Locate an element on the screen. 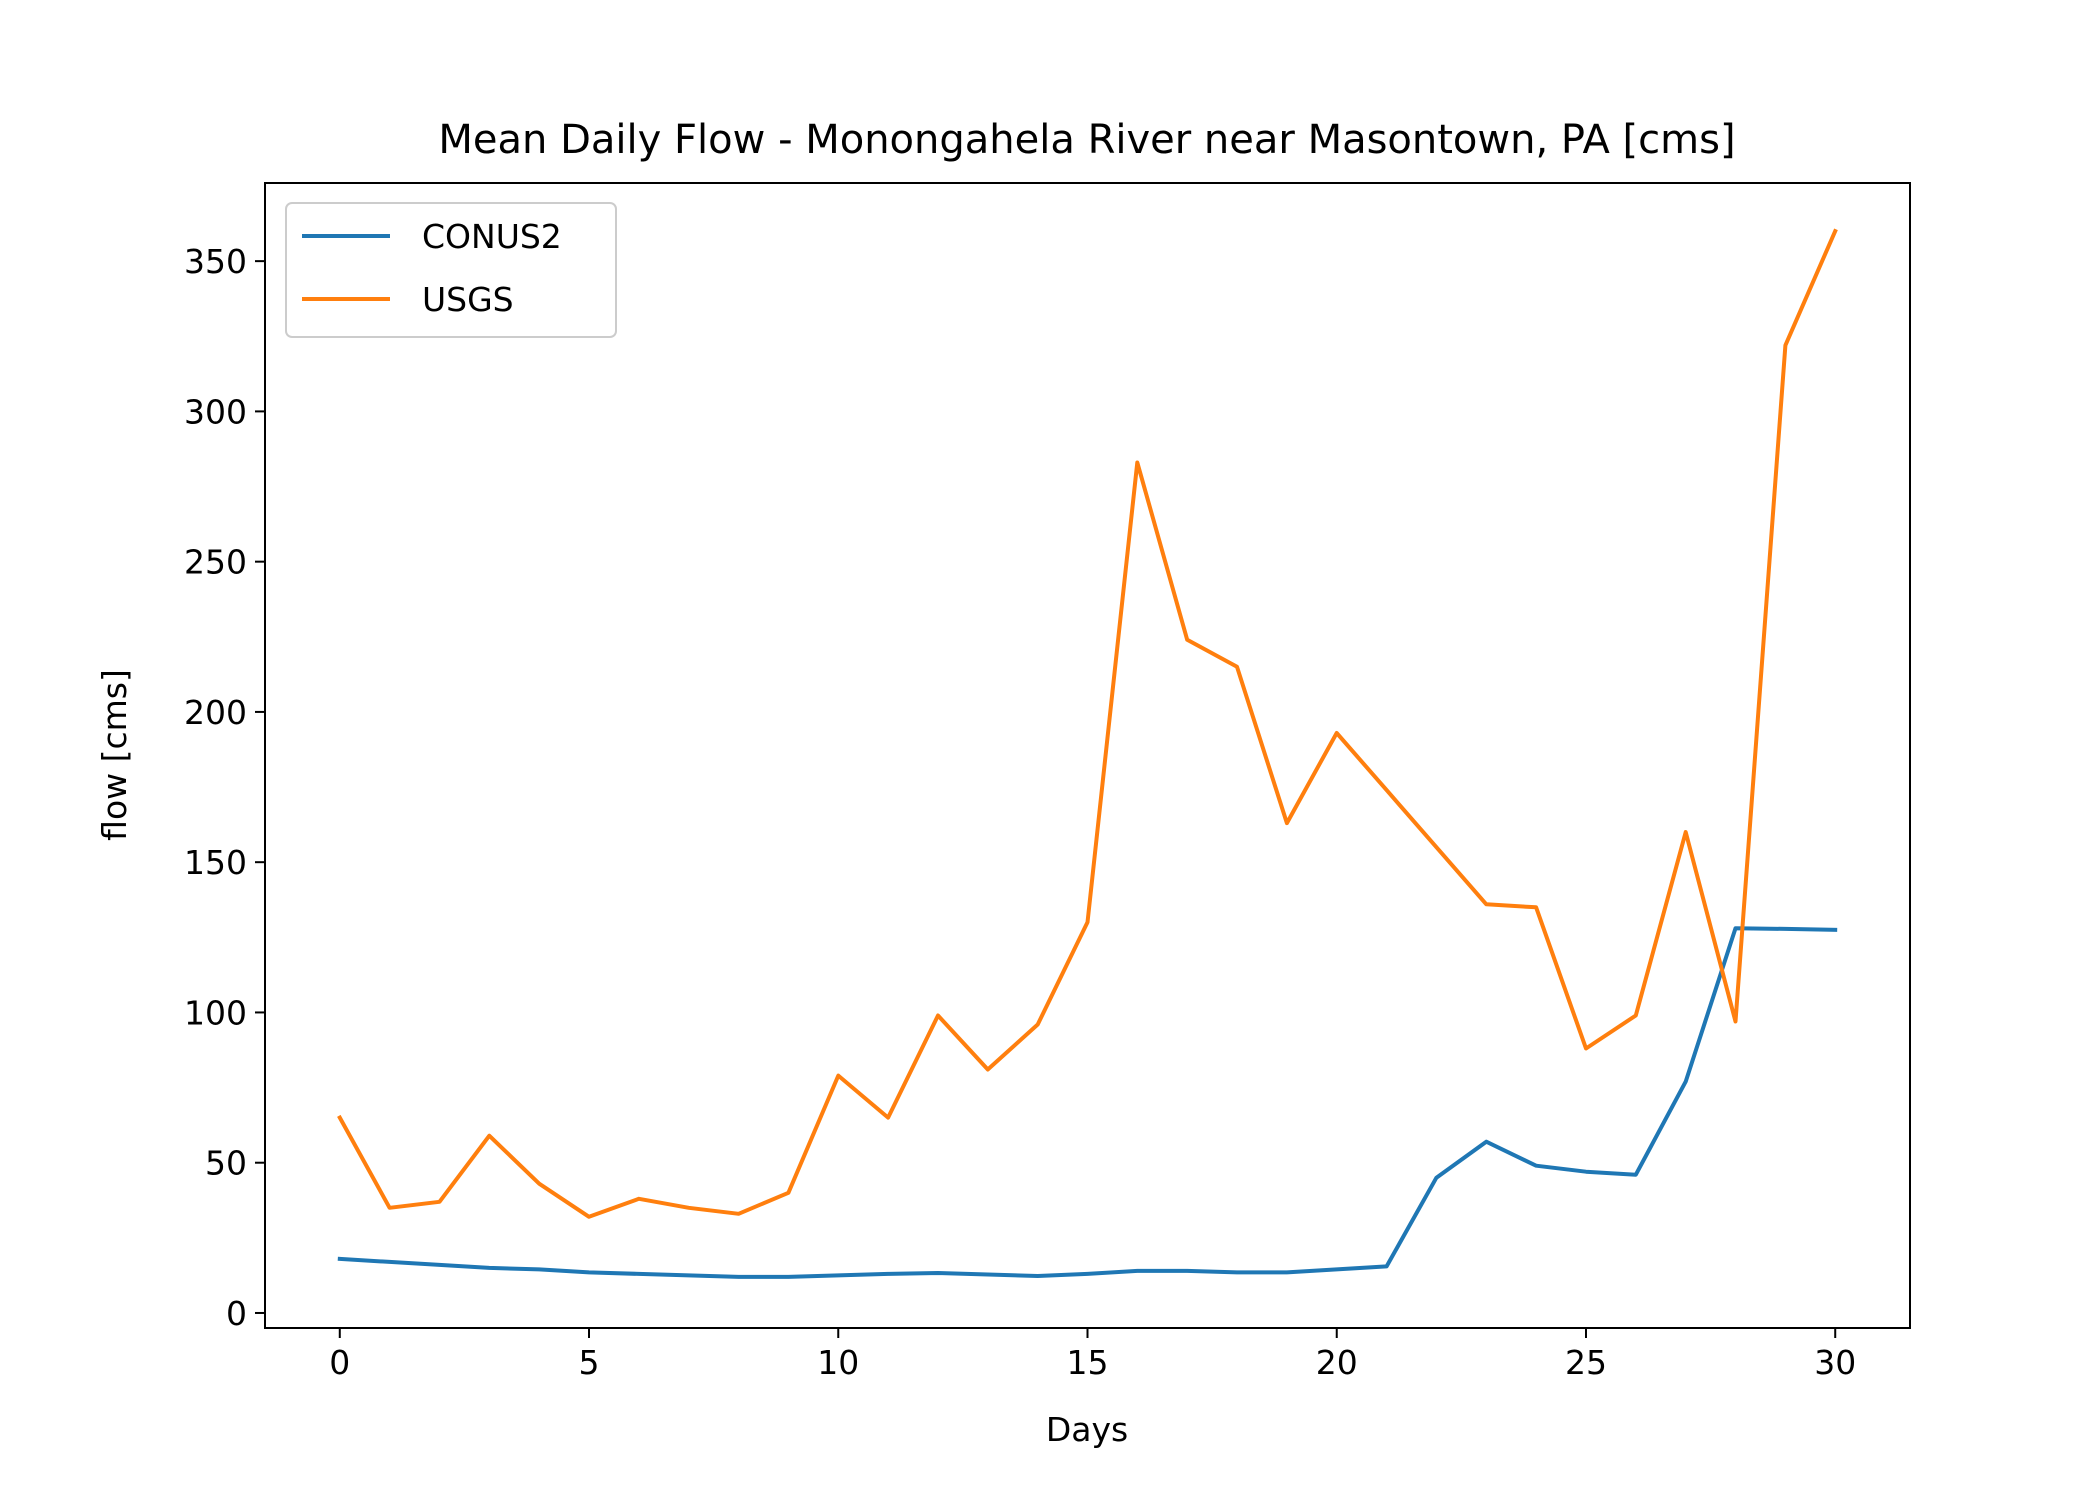  legend-label-usgs: USGS is located at coordinates (468, 299).